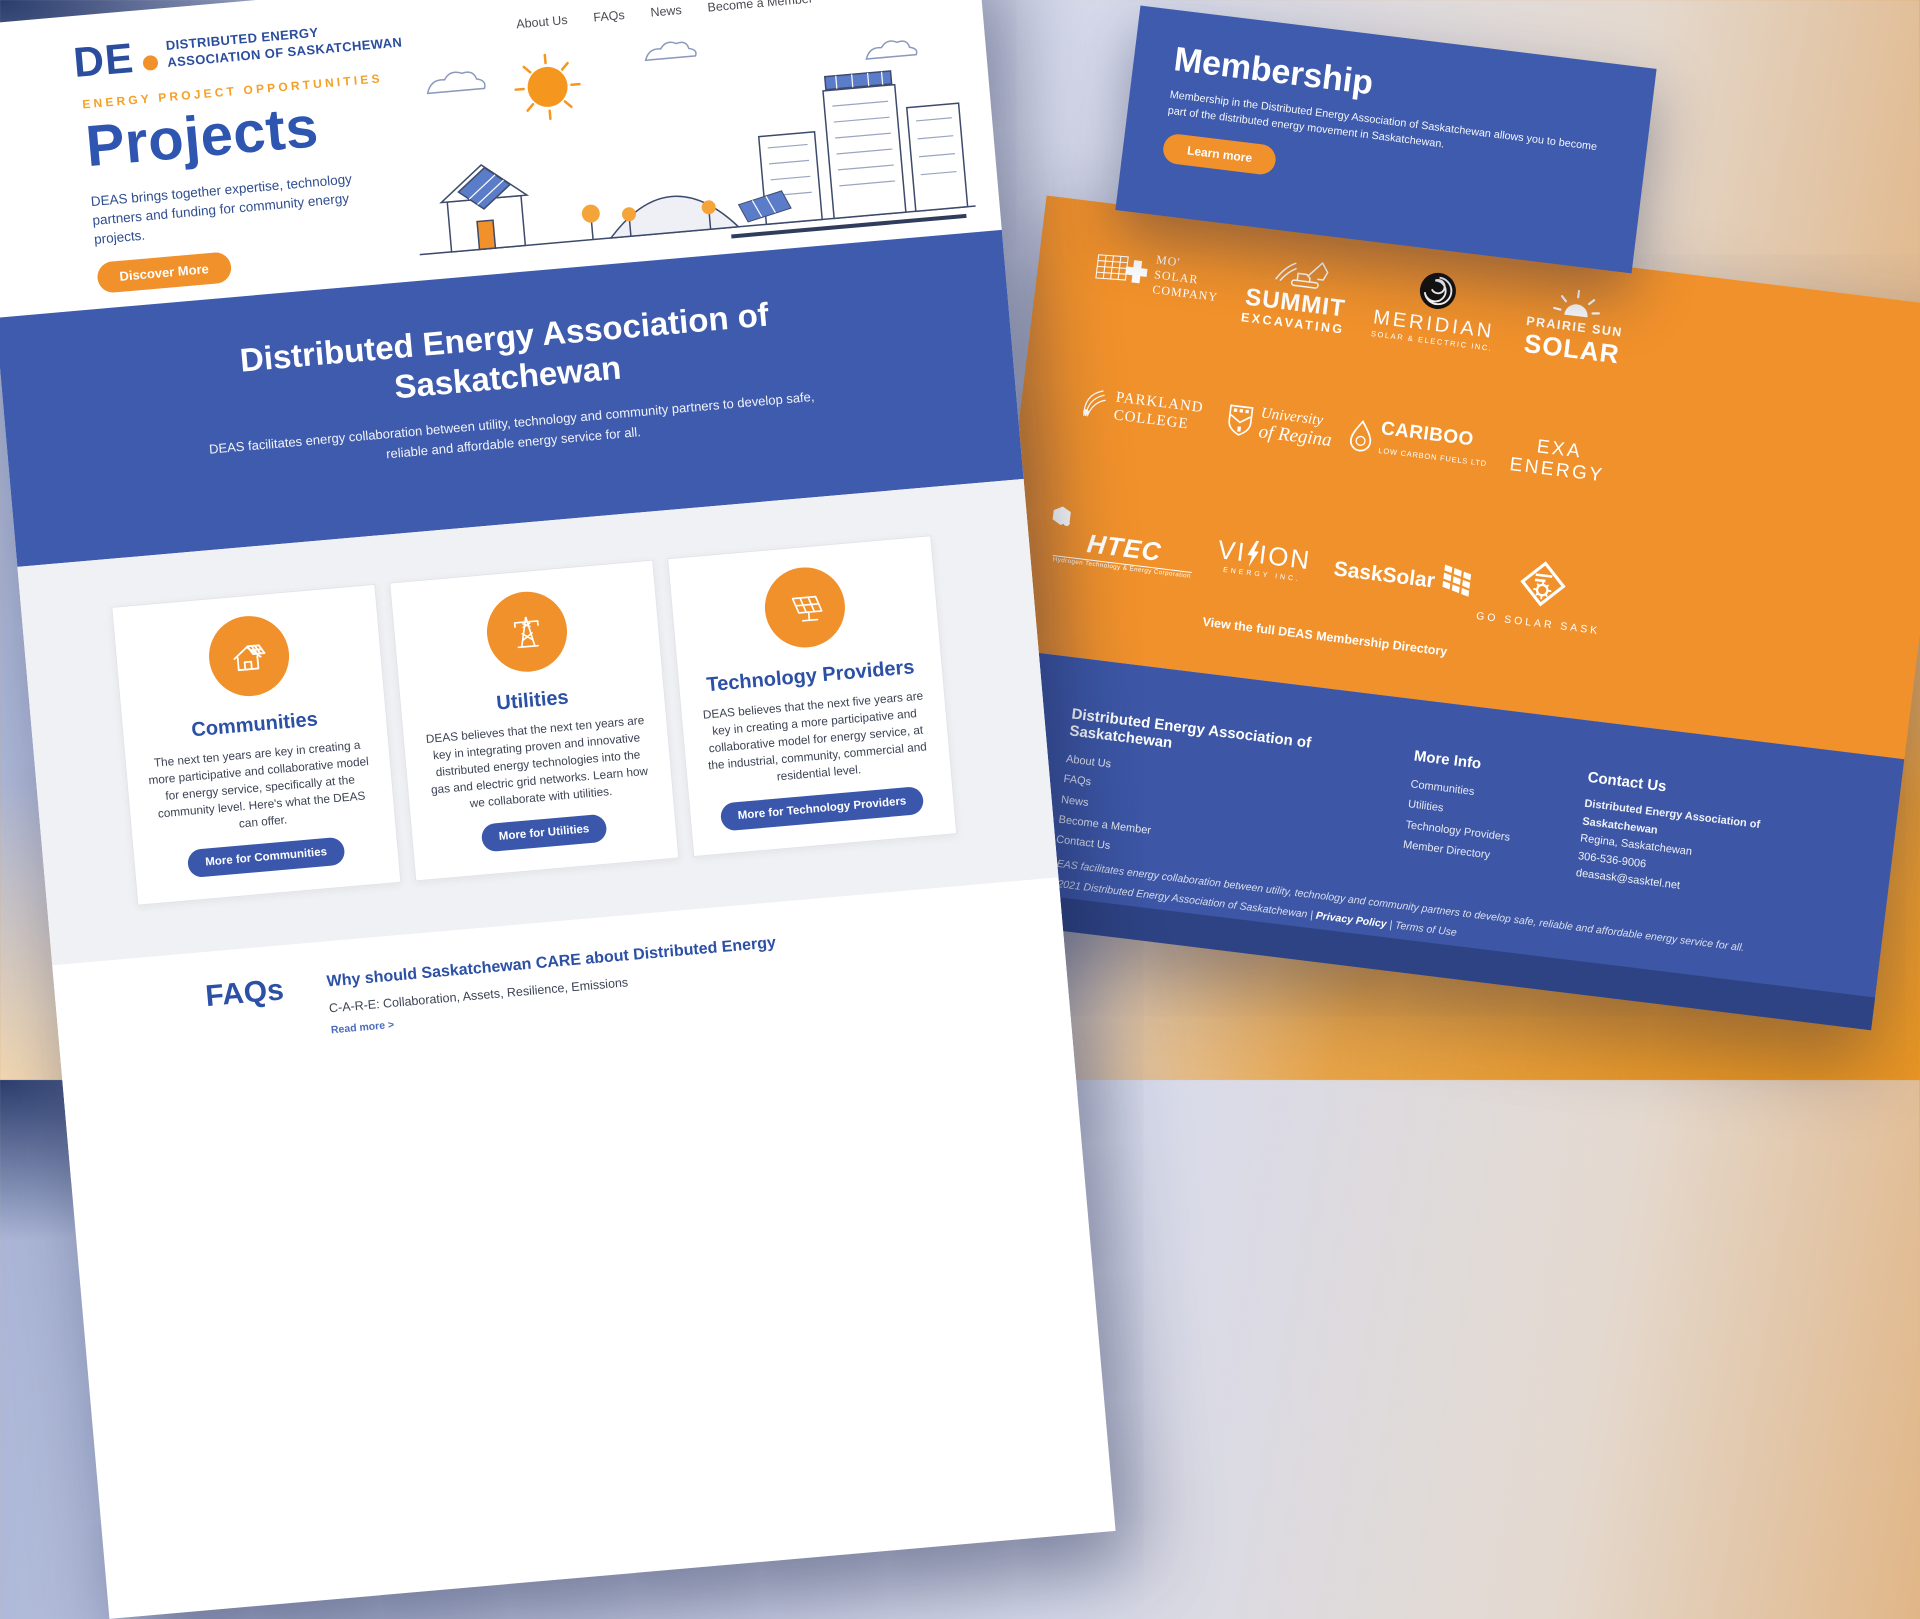  I want to click on more-for-technology-providers-button: More for Technology Providers, so click(822, 809).